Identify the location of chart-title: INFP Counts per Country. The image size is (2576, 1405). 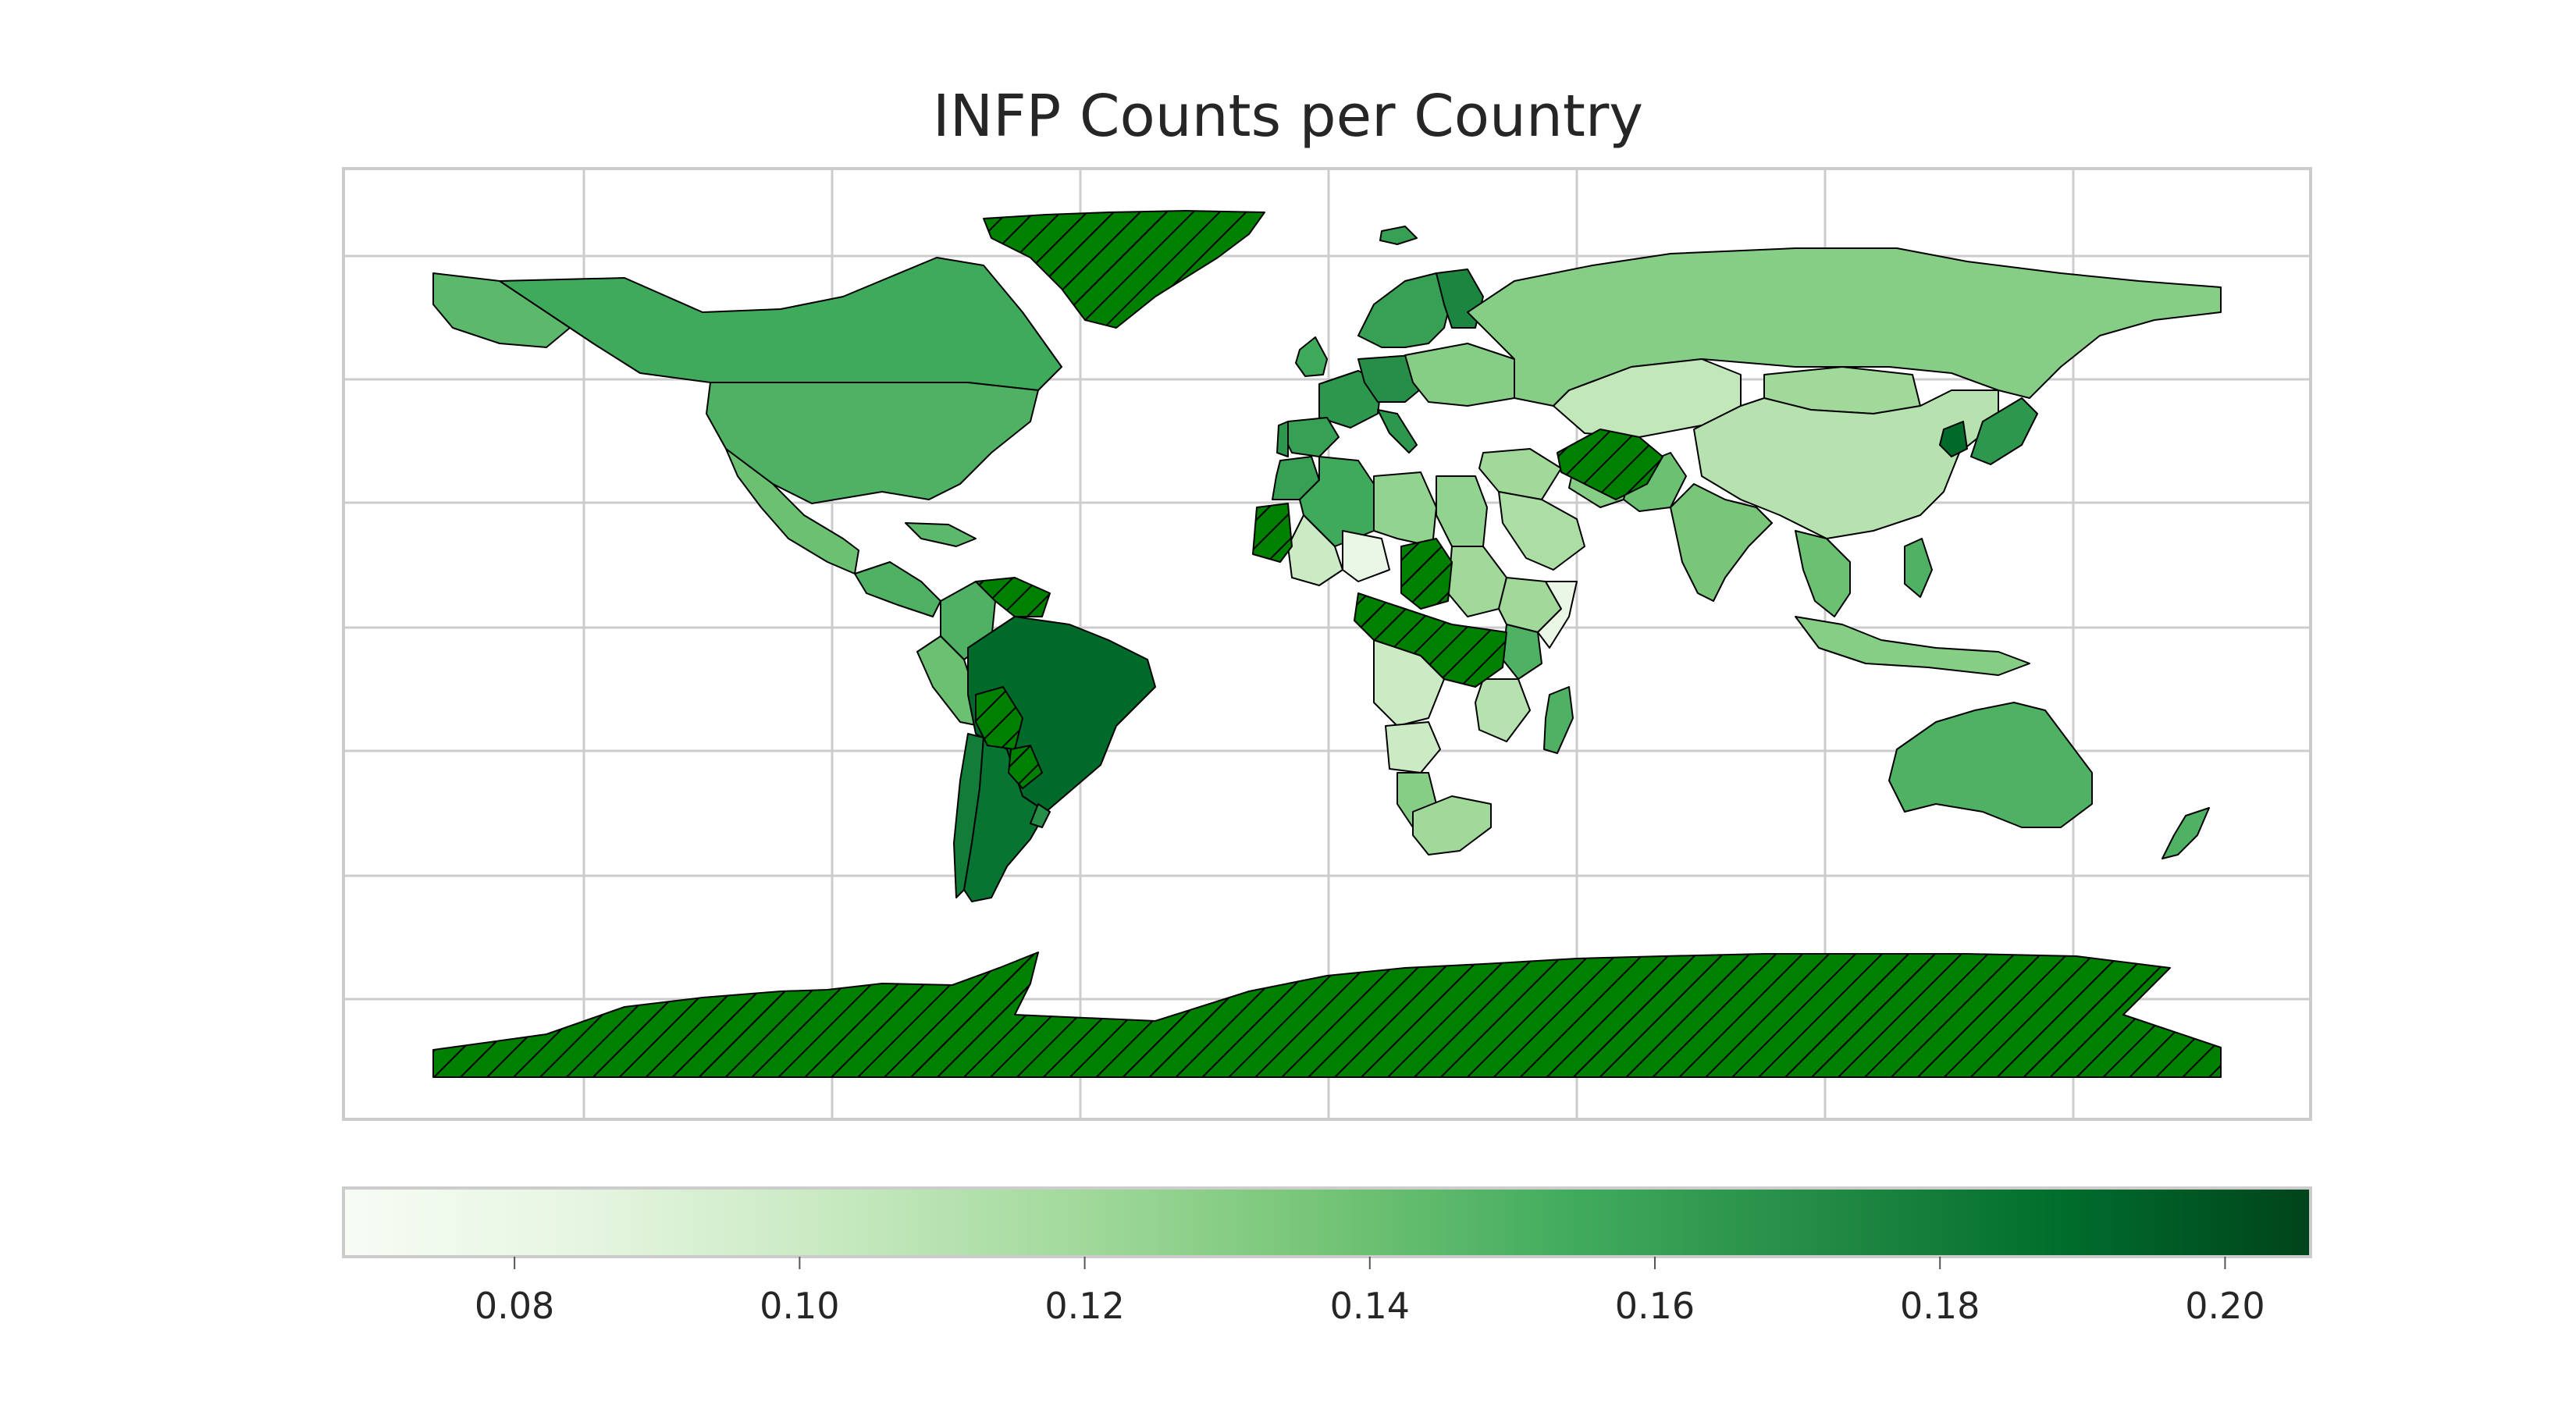
(1288, 117).